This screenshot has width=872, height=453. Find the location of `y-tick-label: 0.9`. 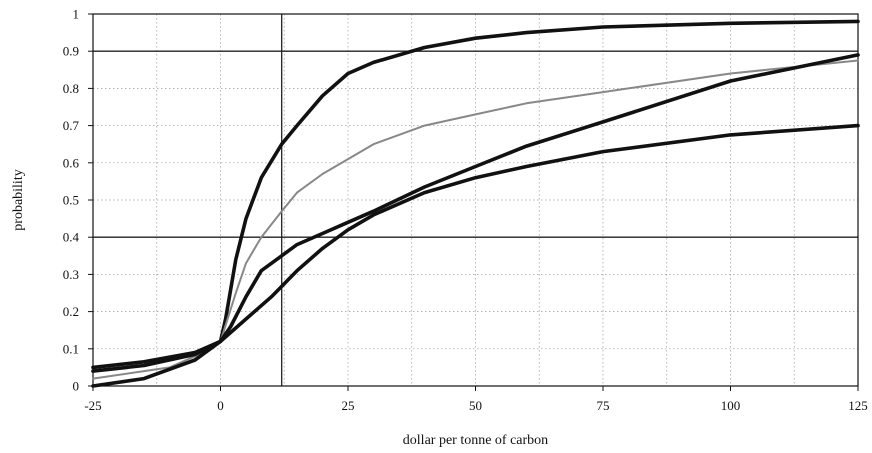

y-tick-label: 0.9 is located at coordinates (71, 51).